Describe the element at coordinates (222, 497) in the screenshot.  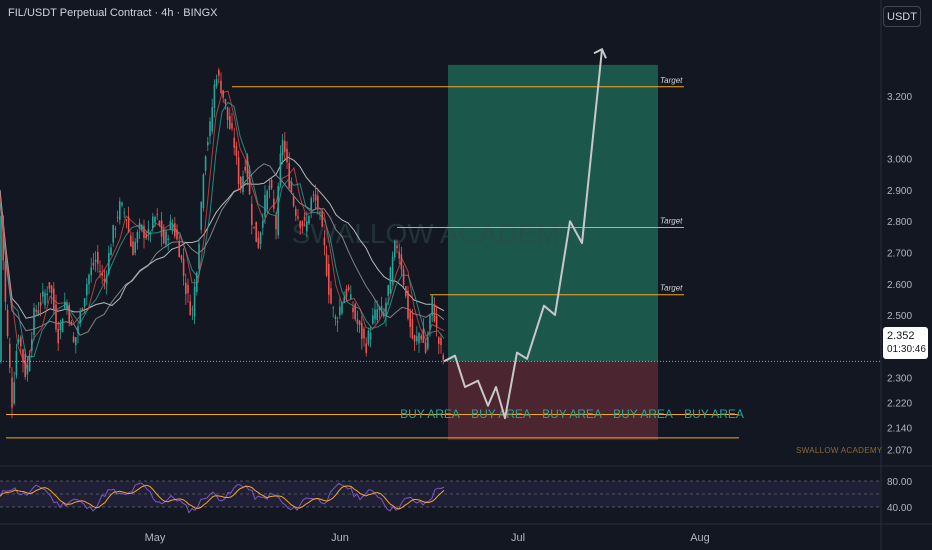
I see `rsi-ma-line` at that location.